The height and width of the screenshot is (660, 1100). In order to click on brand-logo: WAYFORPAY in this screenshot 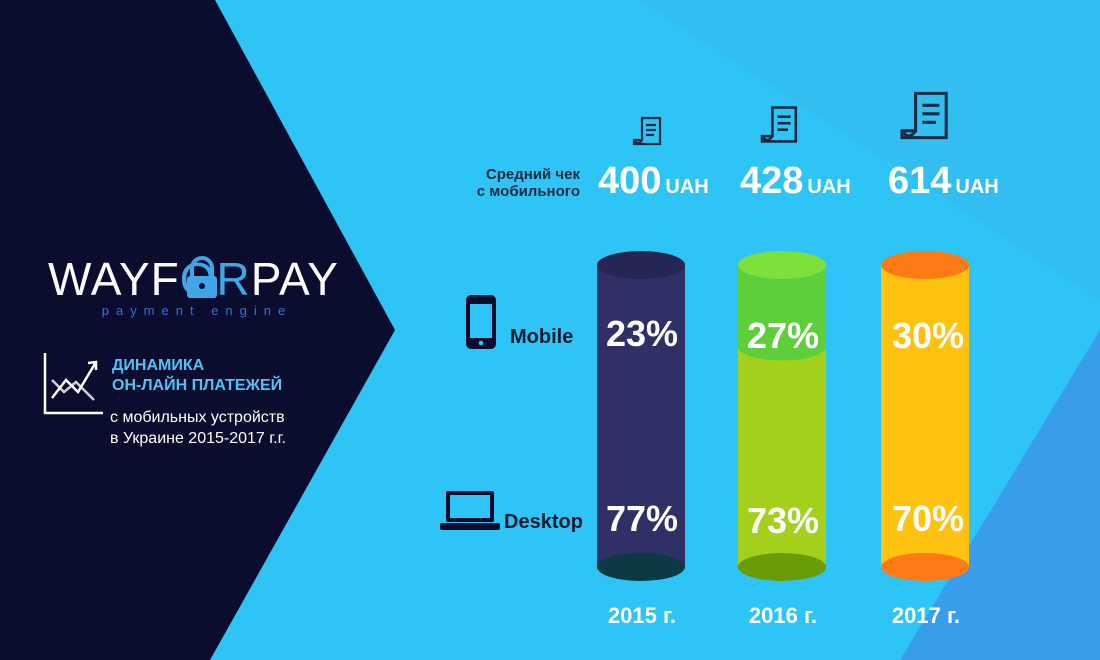, I will do `click(198, 279)`.